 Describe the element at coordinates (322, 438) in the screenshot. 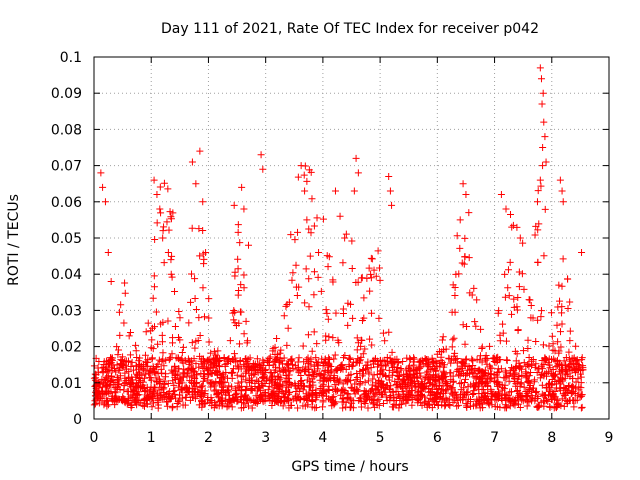

I see `x-tick-label: 4` at that location.